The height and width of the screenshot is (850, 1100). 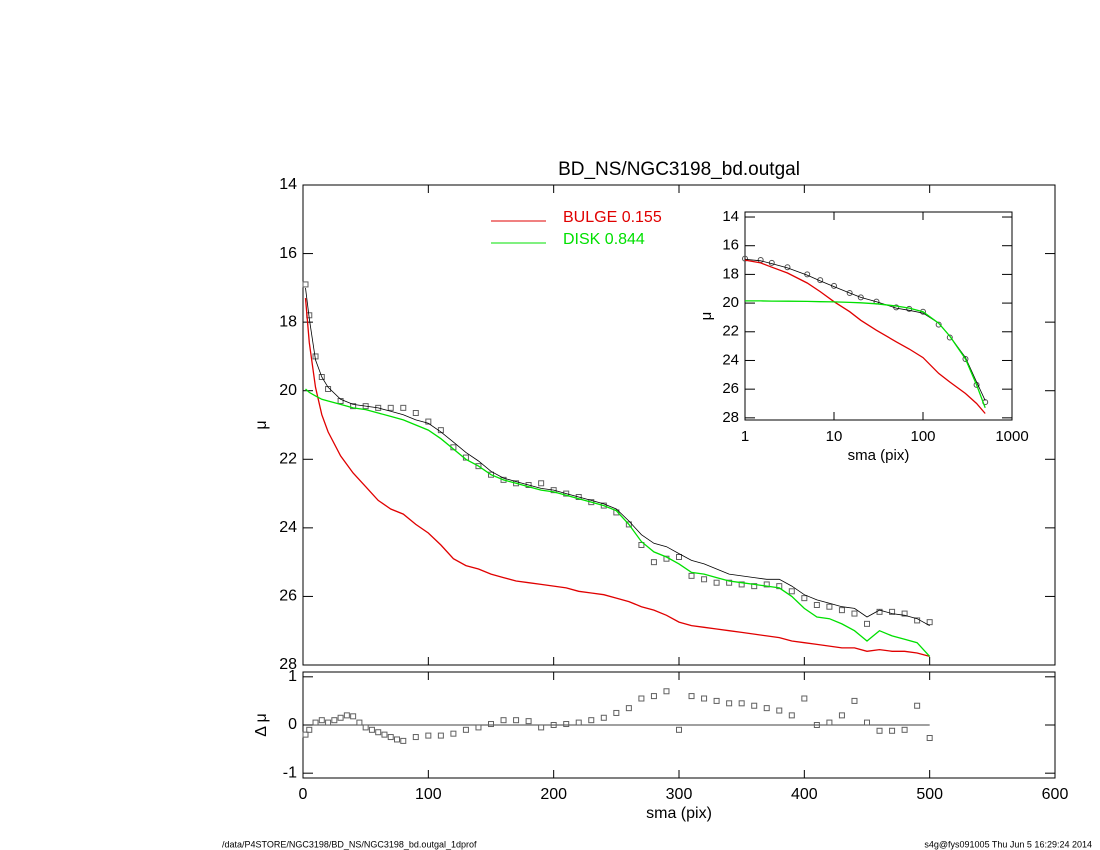 What do you see at coordinates (730, 273) in the screenshot?
I see `y-tick-label: 18` at bounding box center [730, 273].